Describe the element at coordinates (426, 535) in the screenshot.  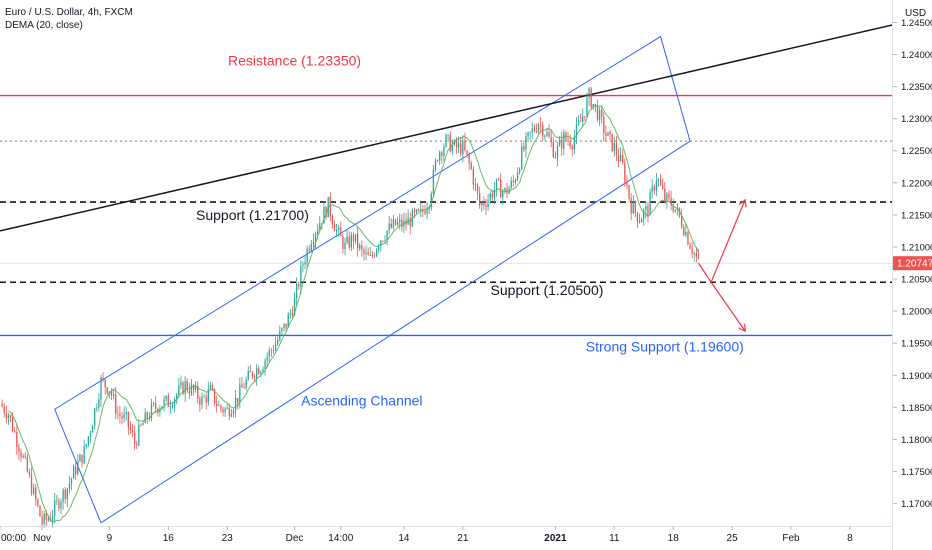
I see `time-axis: 00:00 Nov 9 16 23 Dec 14:00 14 21 2021 11 18 25 Feb 8` at that location.